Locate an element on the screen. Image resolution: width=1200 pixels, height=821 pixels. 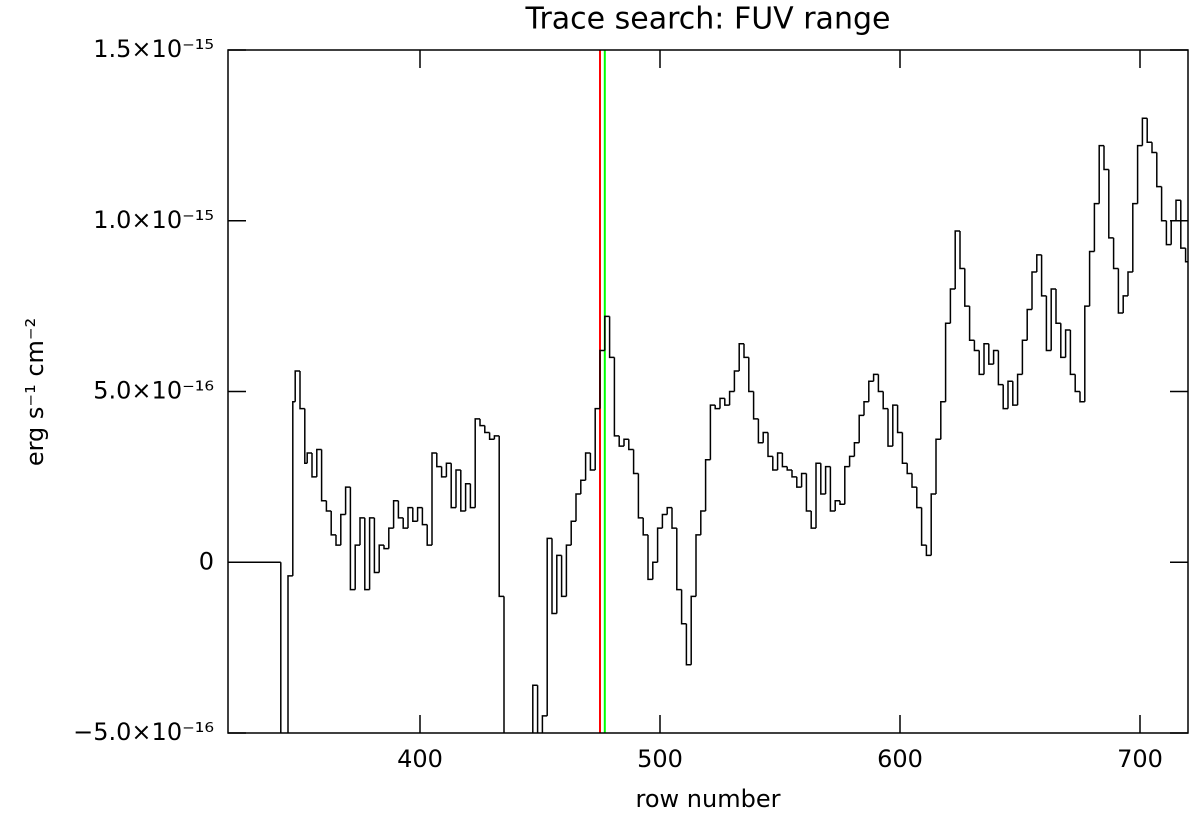
x-tick-label: 600 is located at coordinates (900, 759).